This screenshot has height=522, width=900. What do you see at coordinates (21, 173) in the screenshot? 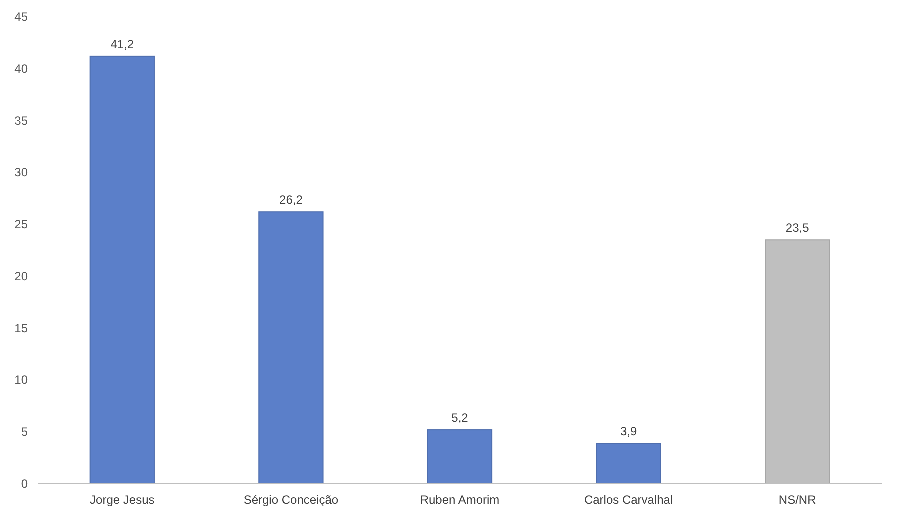
I see `y-tick-label: 30` at bounding box center [21, 173].